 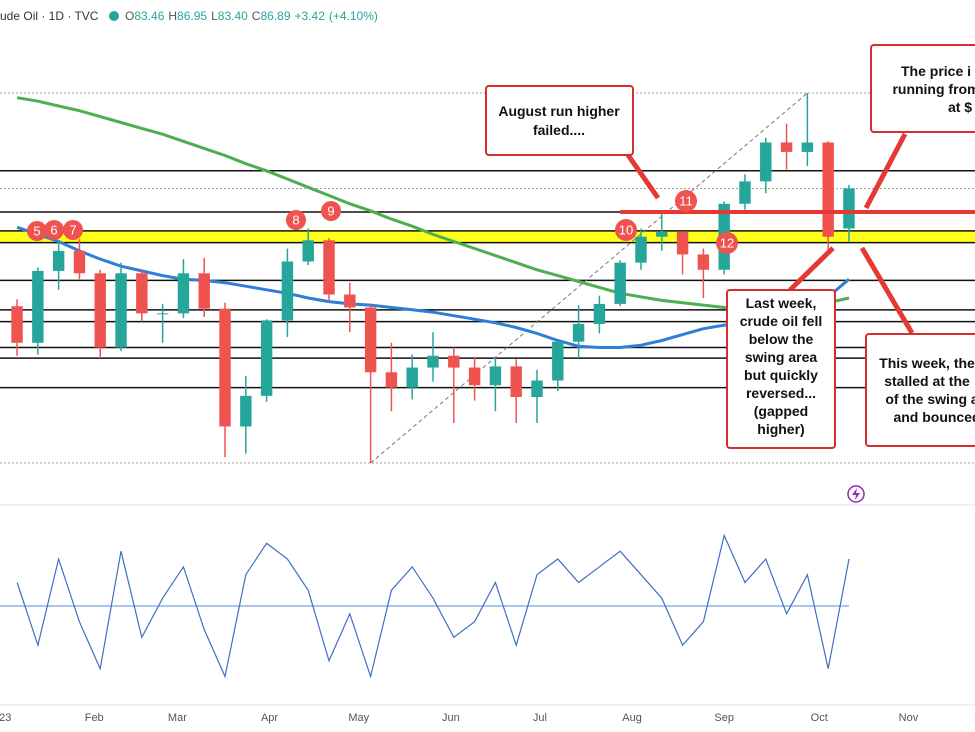 I want to click on x-tick-label: Sep, so click(x=724, y=718).